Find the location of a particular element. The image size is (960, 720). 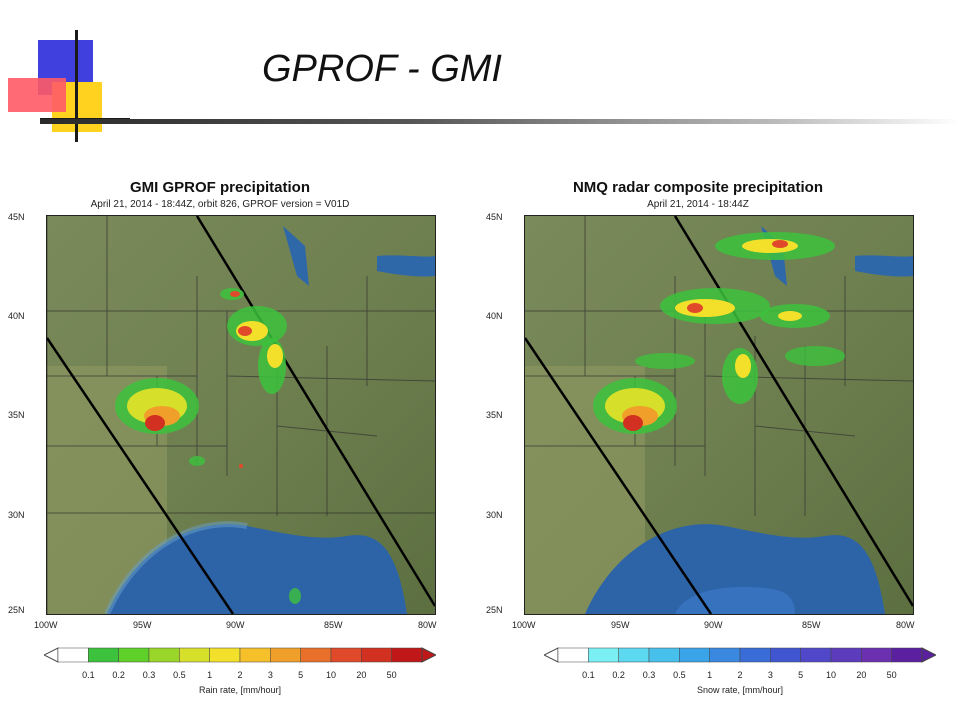

map-title: GMI GPROF precipitation is located at coordinates (219, 187).